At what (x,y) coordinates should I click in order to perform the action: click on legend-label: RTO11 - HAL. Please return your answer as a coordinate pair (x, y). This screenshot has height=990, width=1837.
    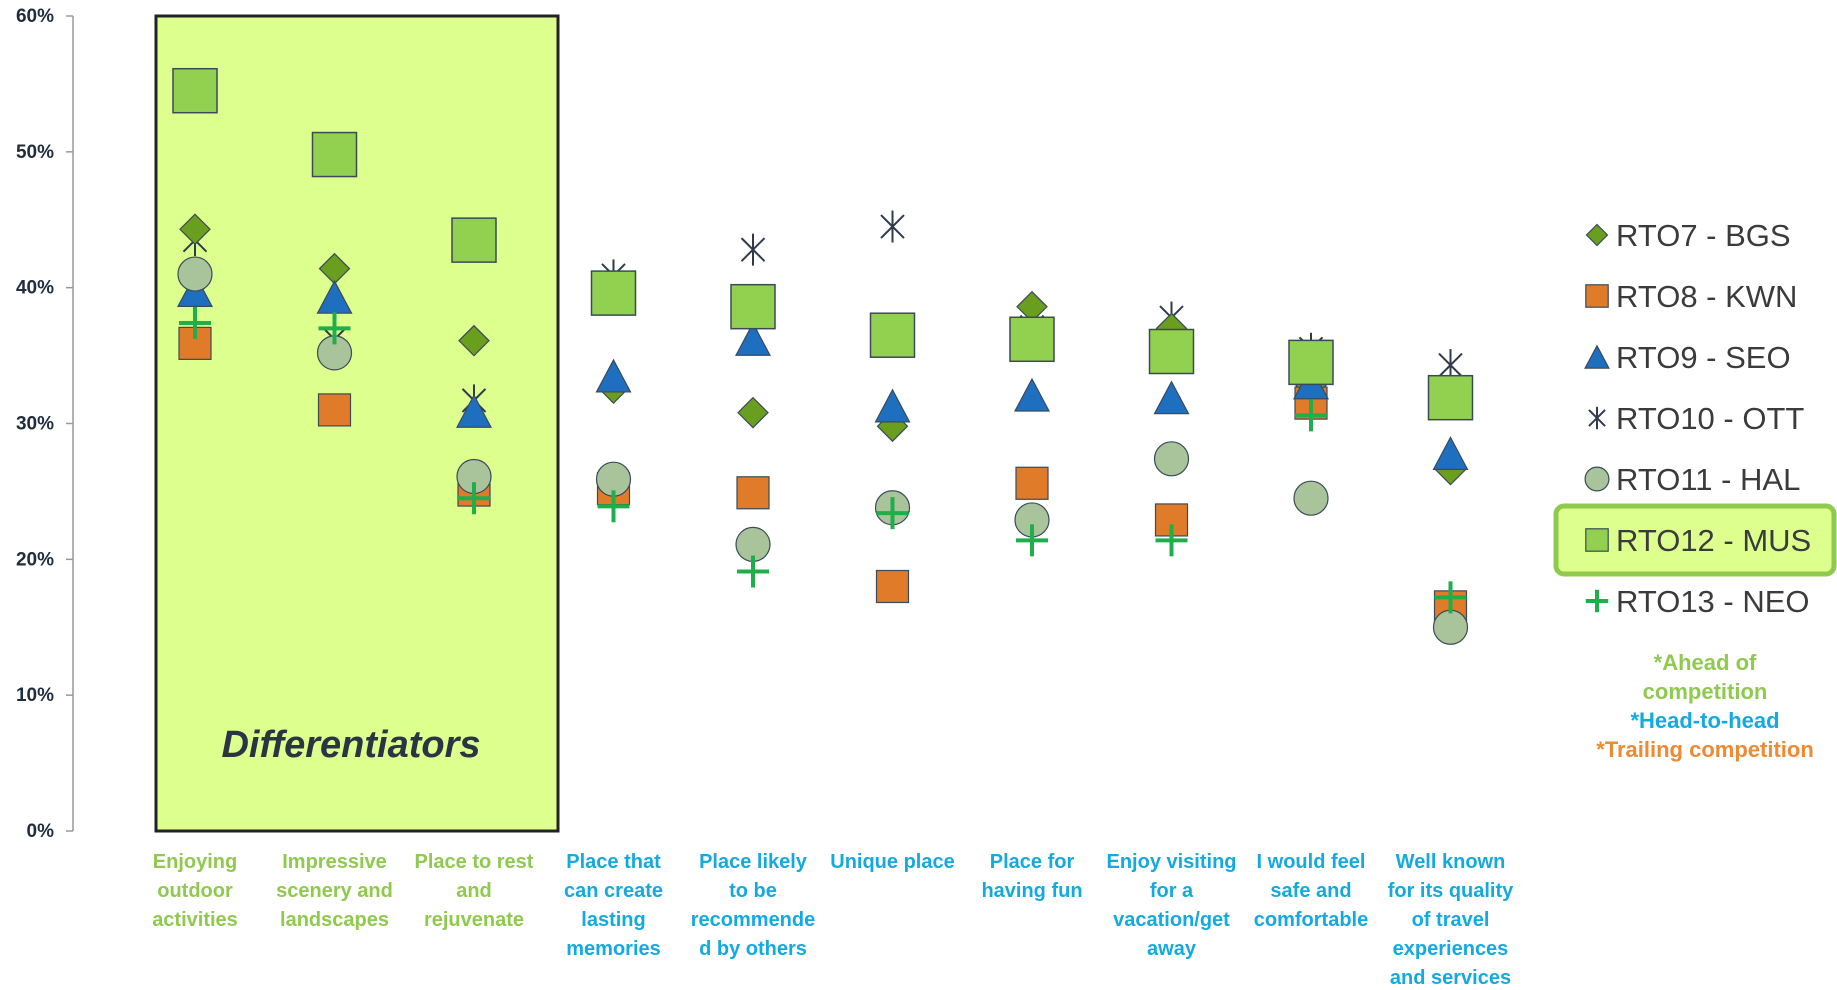
    Looking at the image, I should click on (1708, 479).